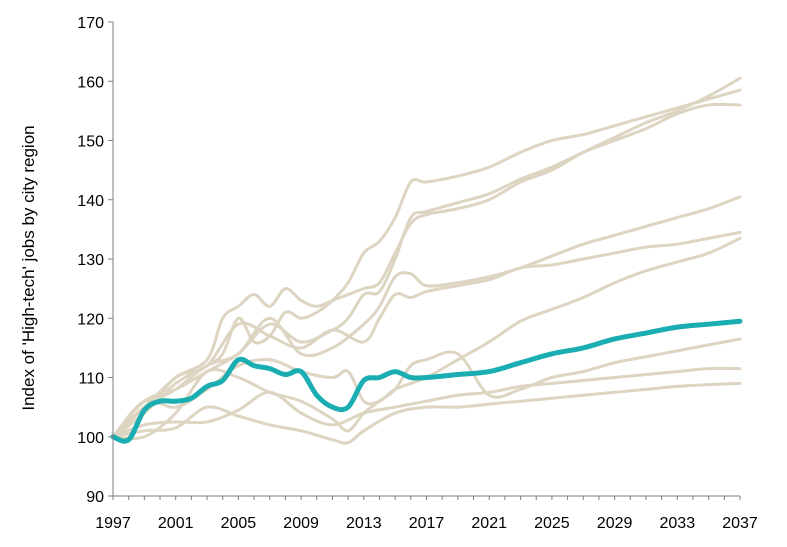 This screenshot has height=547, width=787. What do you see at coordinates (552, 523) in the screenshot?
I see `x-tick-label: 2025` at bounding box center [552, 523].